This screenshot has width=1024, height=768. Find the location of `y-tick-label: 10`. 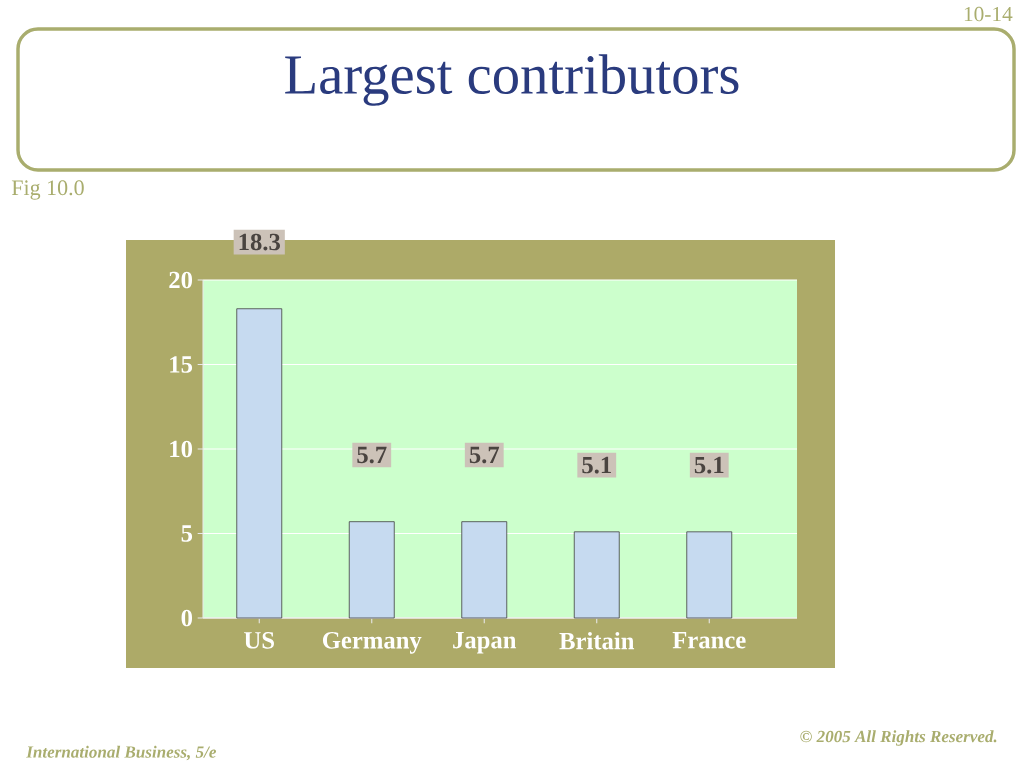

y-tick-label: 10 is located at coordinates (181, 449).